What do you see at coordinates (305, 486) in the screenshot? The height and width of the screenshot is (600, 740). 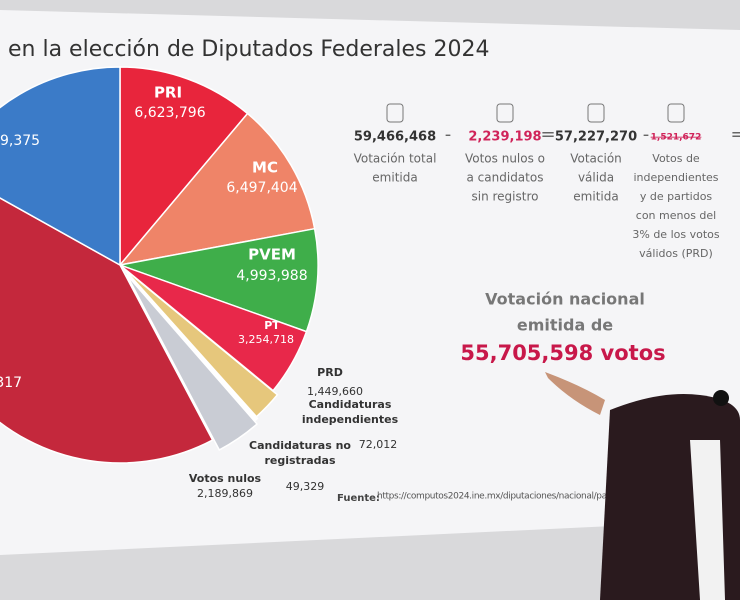 I see `value-label: 49,329` at bounding box center [305, 486].